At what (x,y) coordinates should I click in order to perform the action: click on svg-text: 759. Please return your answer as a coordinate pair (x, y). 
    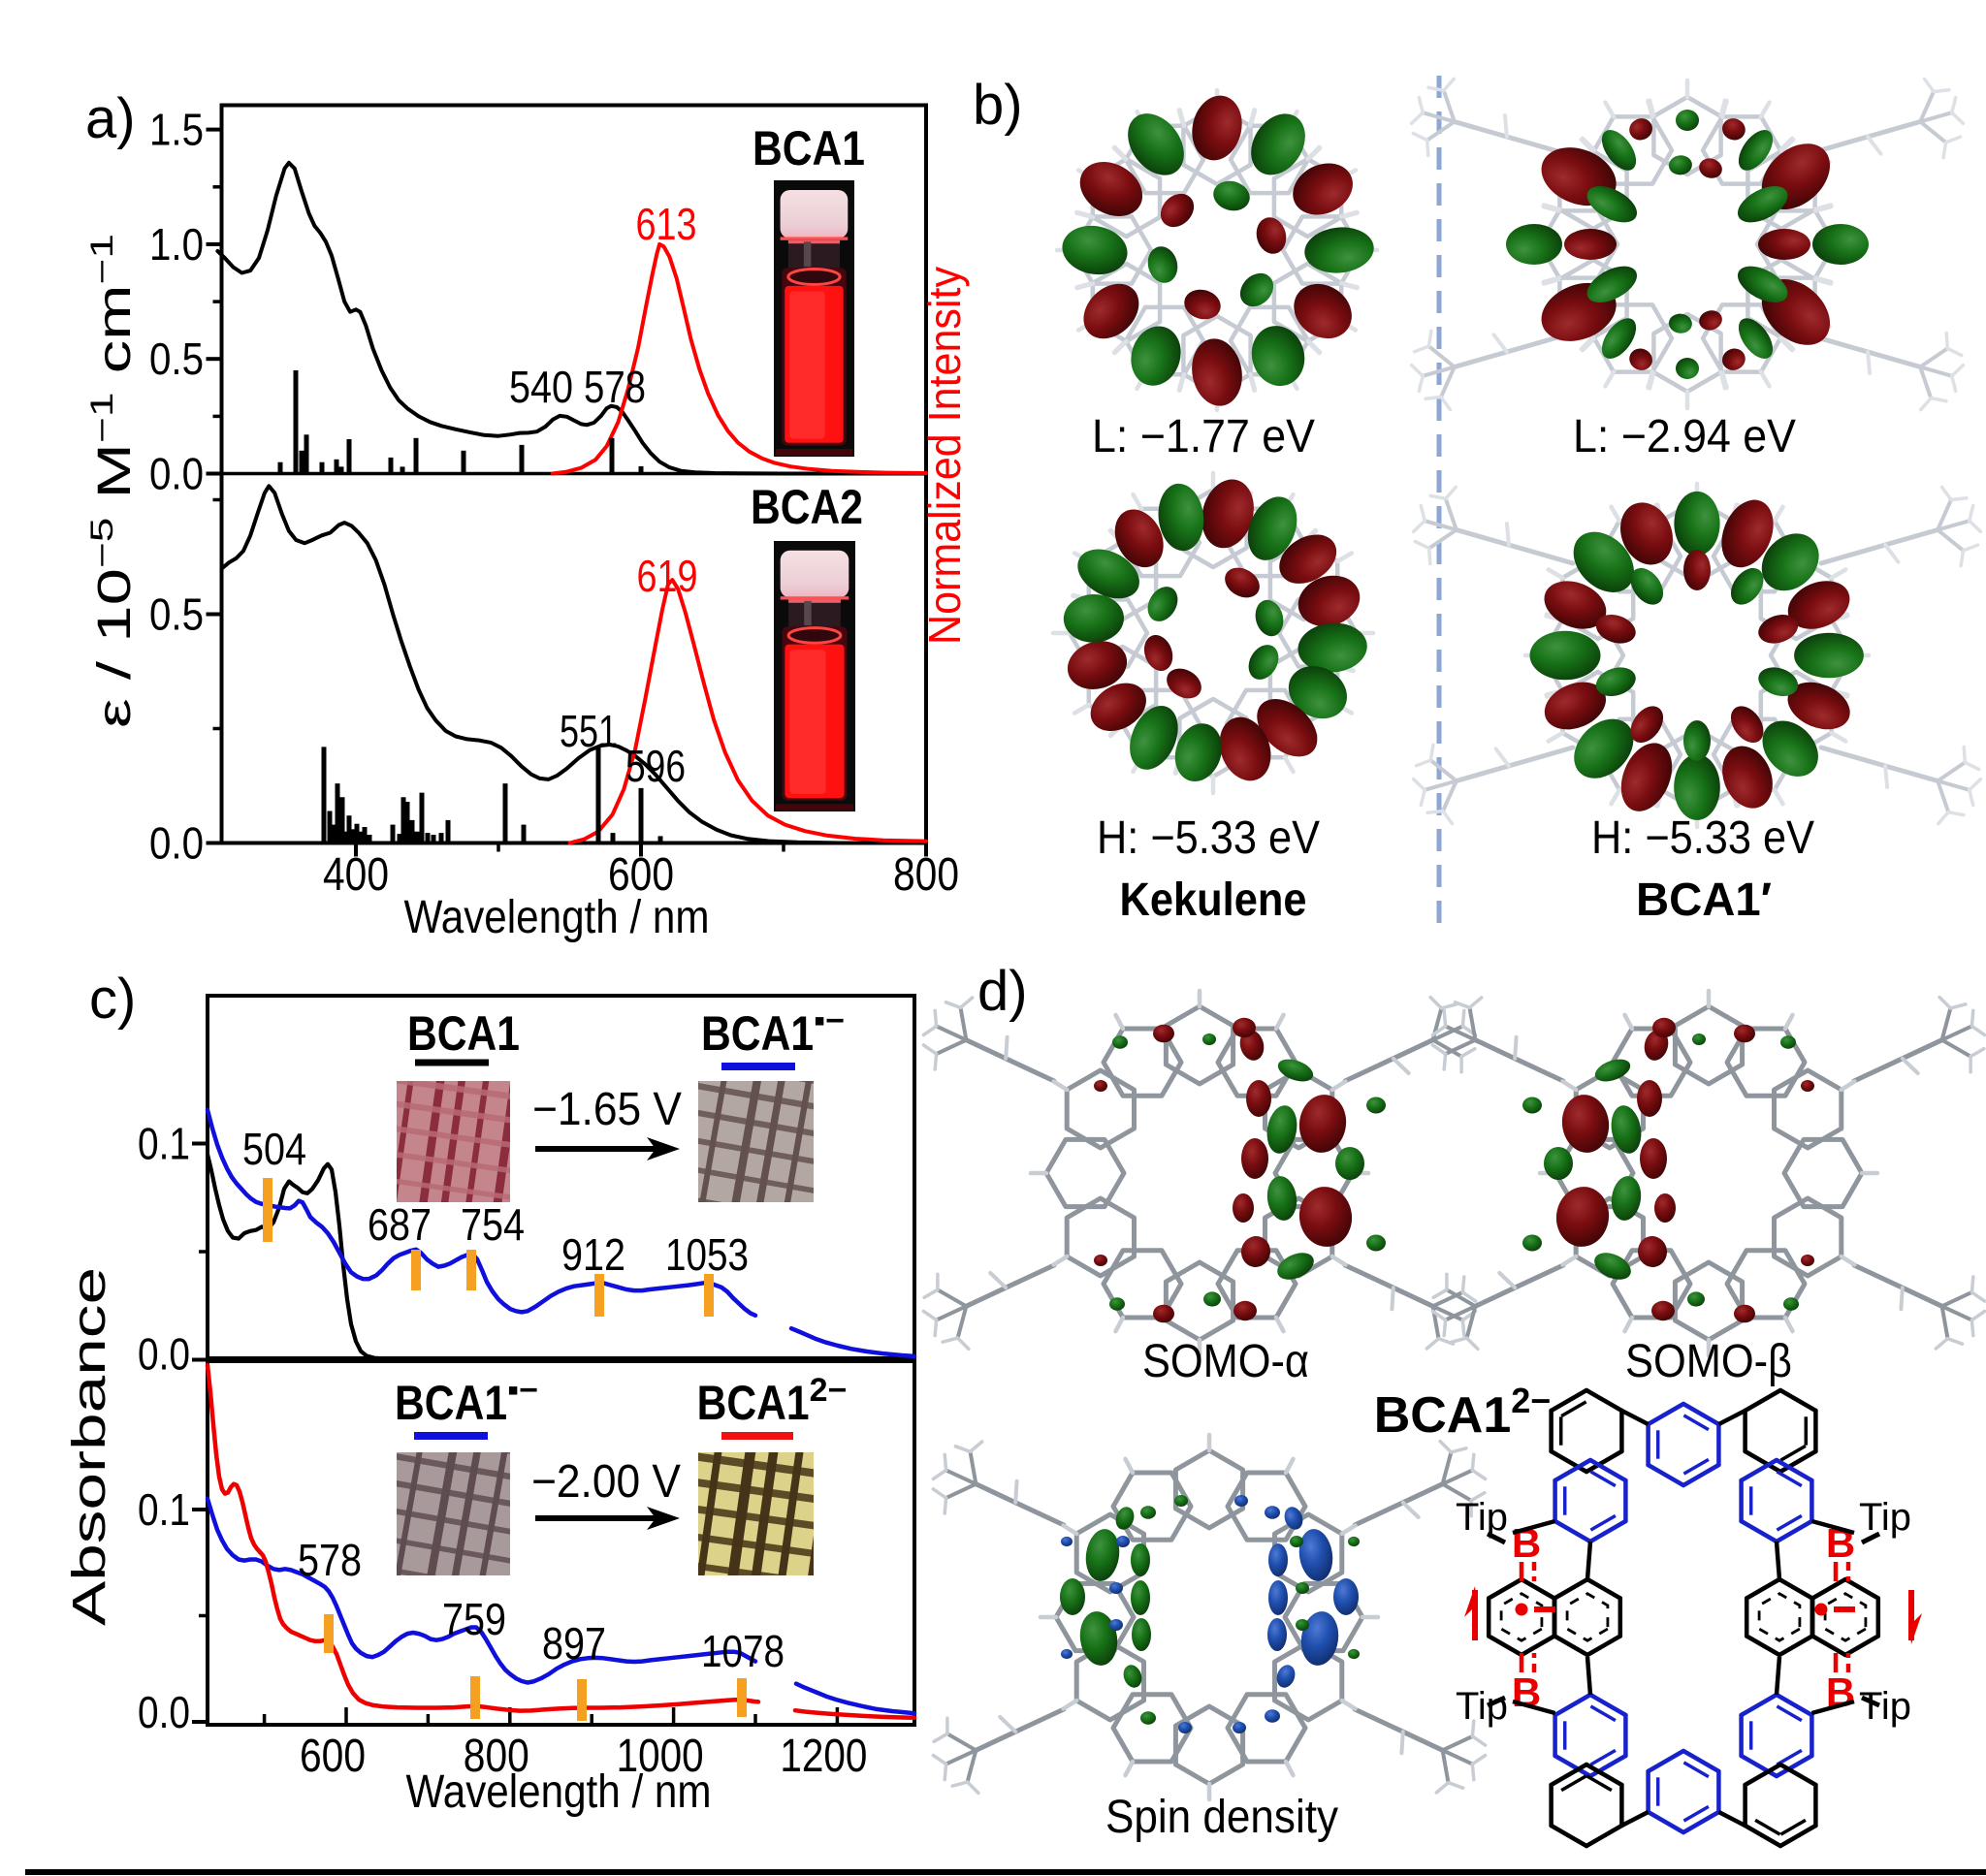
    Looking at the image, I should click on (474, 1619).